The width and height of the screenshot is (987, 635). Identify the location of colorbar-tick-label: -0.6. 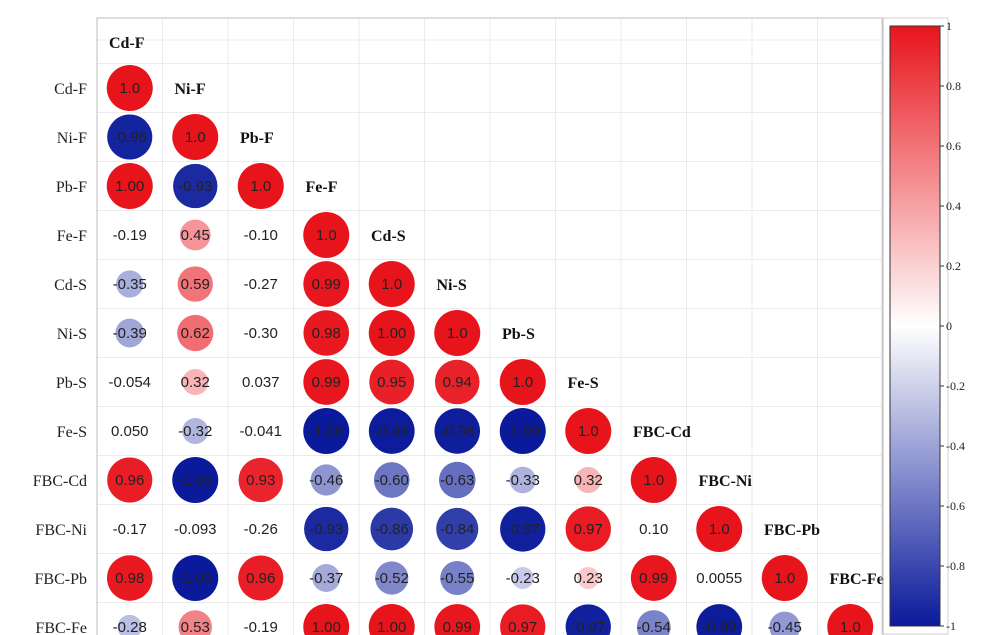
(955, 506).